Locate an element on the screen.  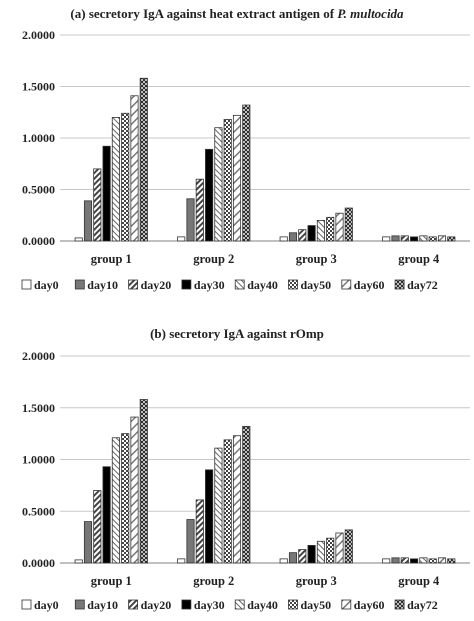
x-tick-label: group 3 is located at coordinates (316, 259).